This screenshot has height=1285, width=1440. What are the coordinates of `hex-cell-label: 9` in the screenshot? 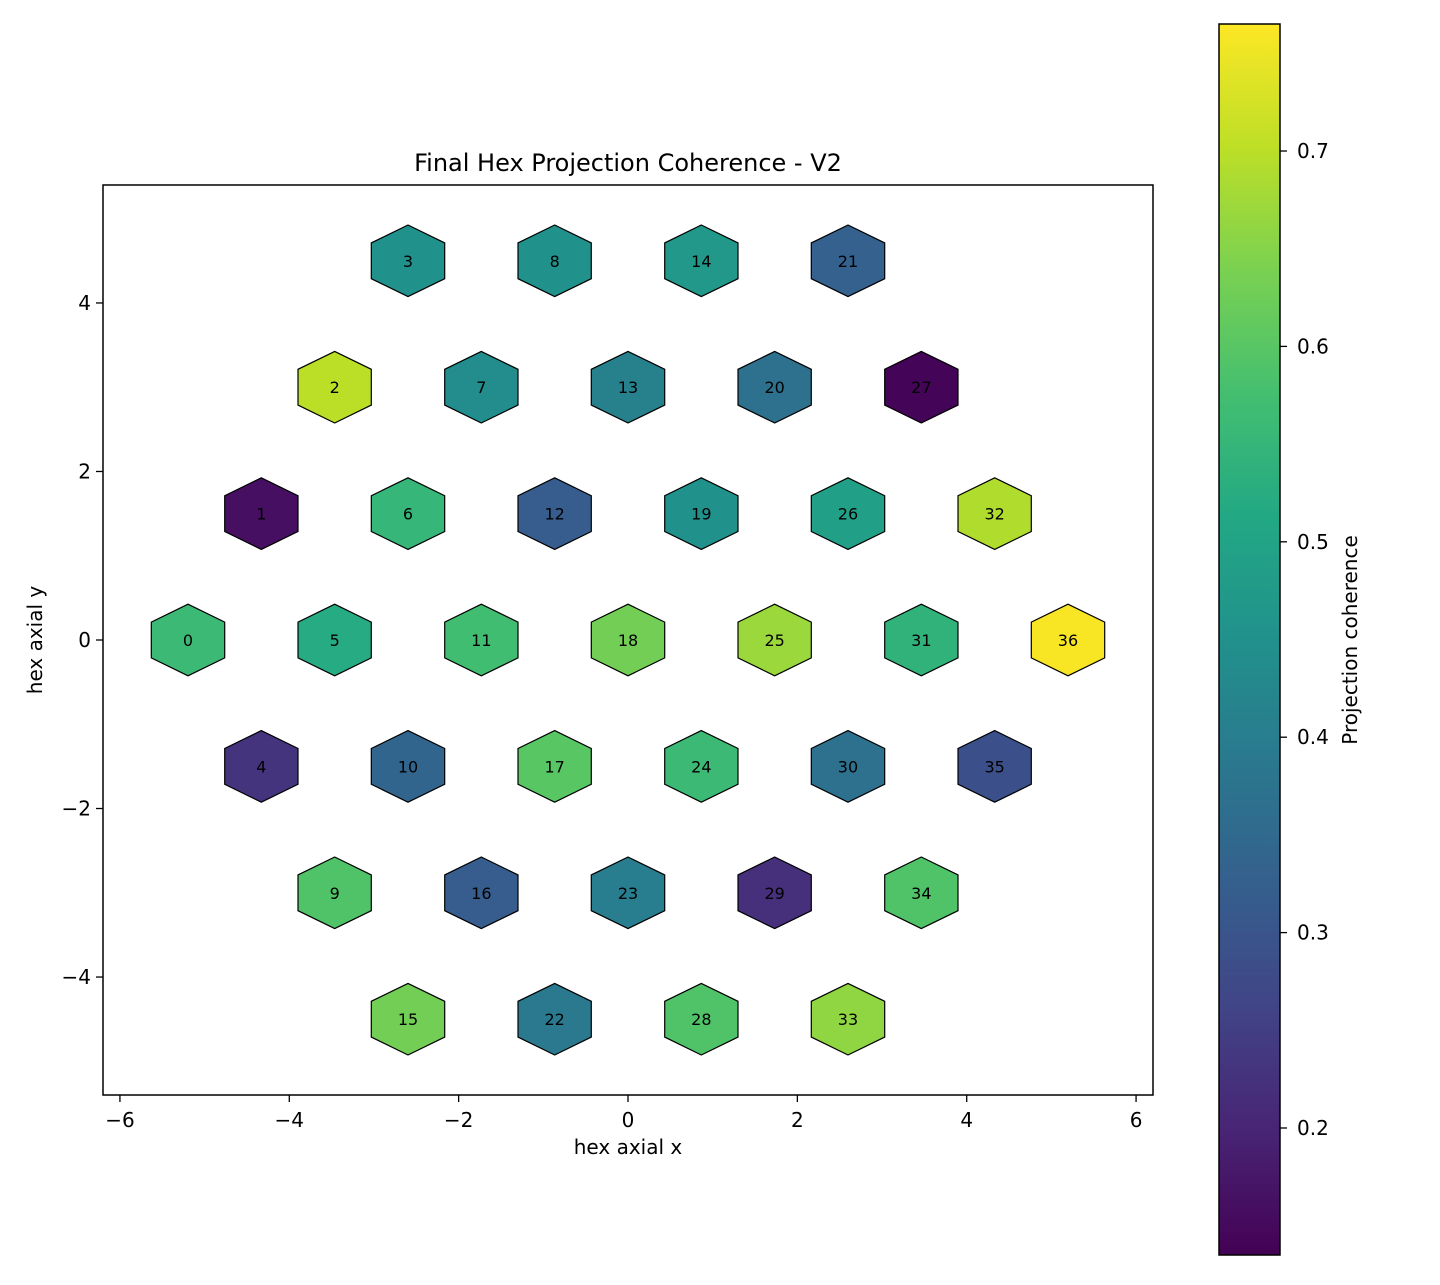 It's located at (335, 893).